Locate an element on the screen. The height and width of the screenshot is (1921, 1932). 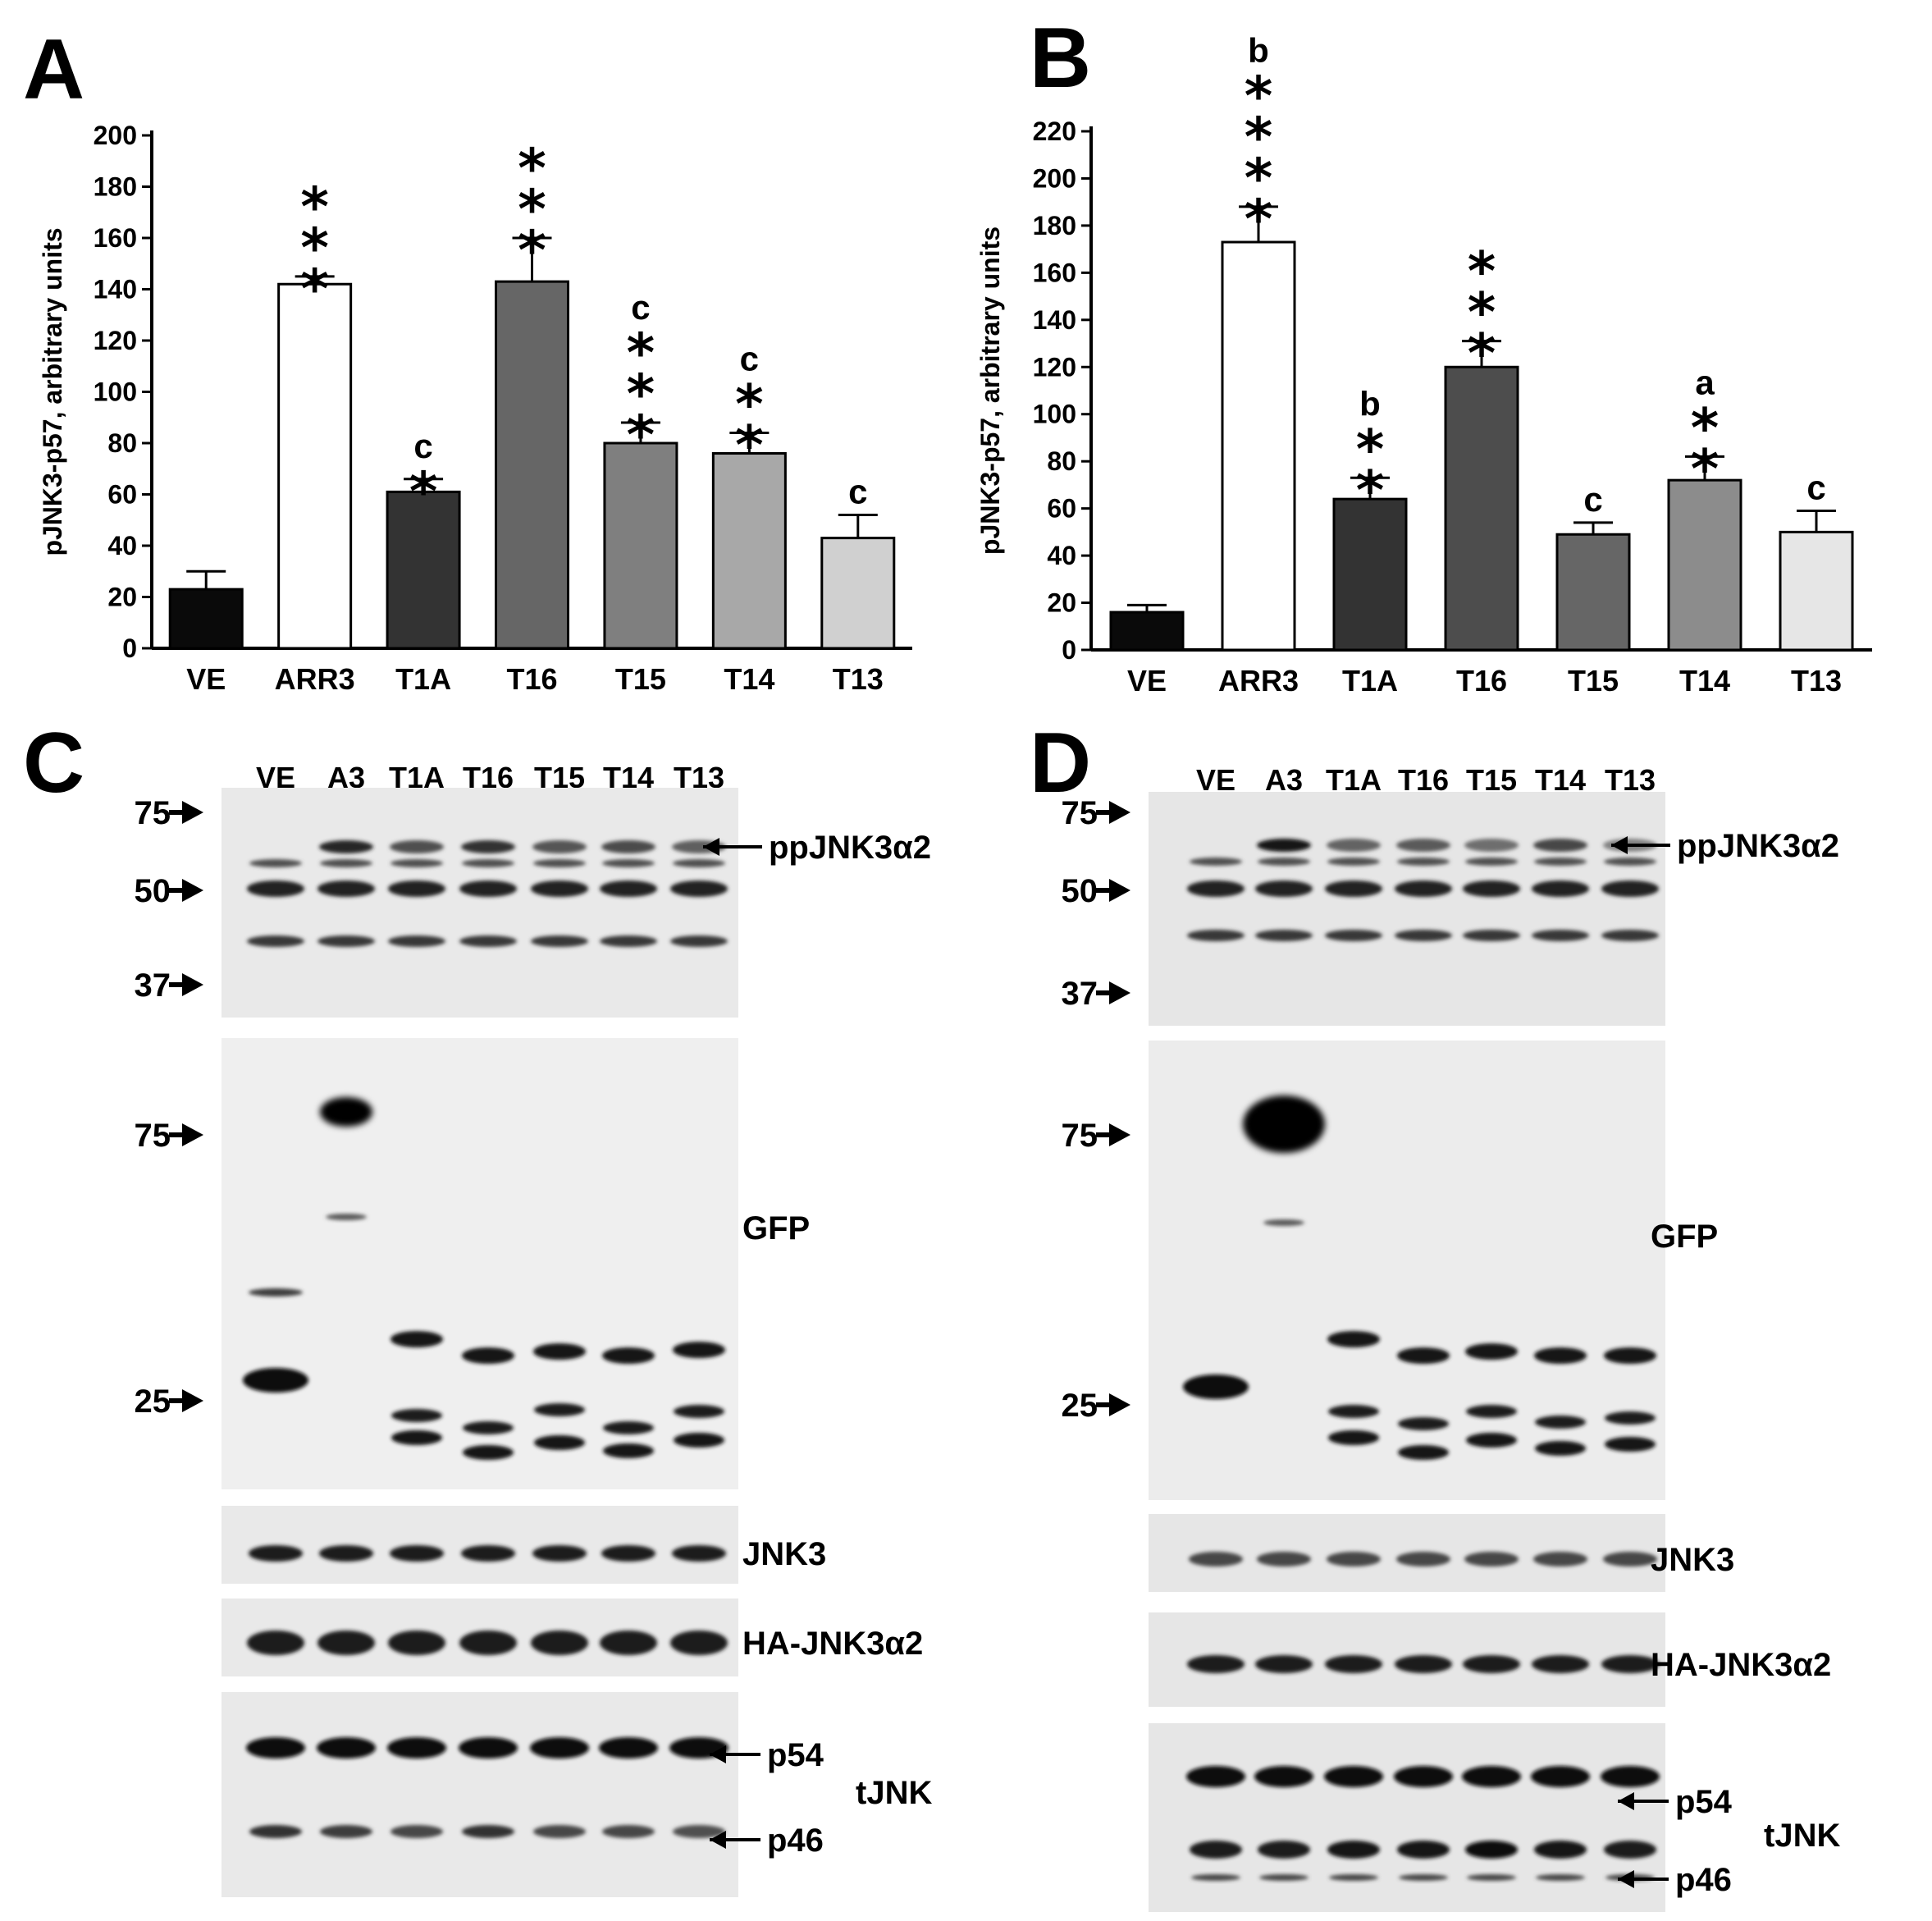
lane-label: T1A is located at coordinates (1354, 780).